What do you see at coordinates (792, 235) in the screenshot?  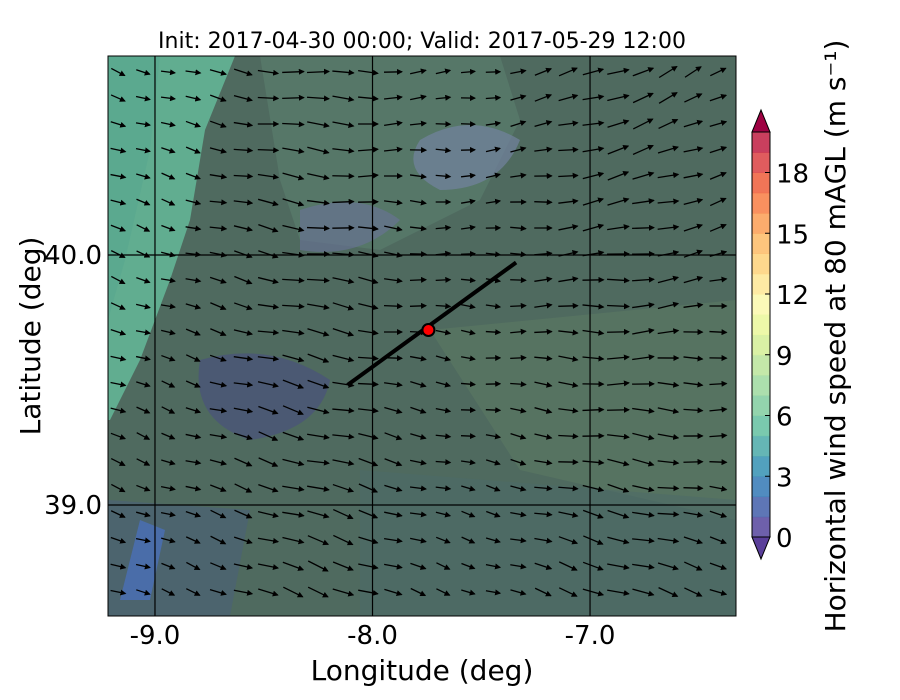 I see `colorbar-tick-label: 15` at bounding box center [792, 235].